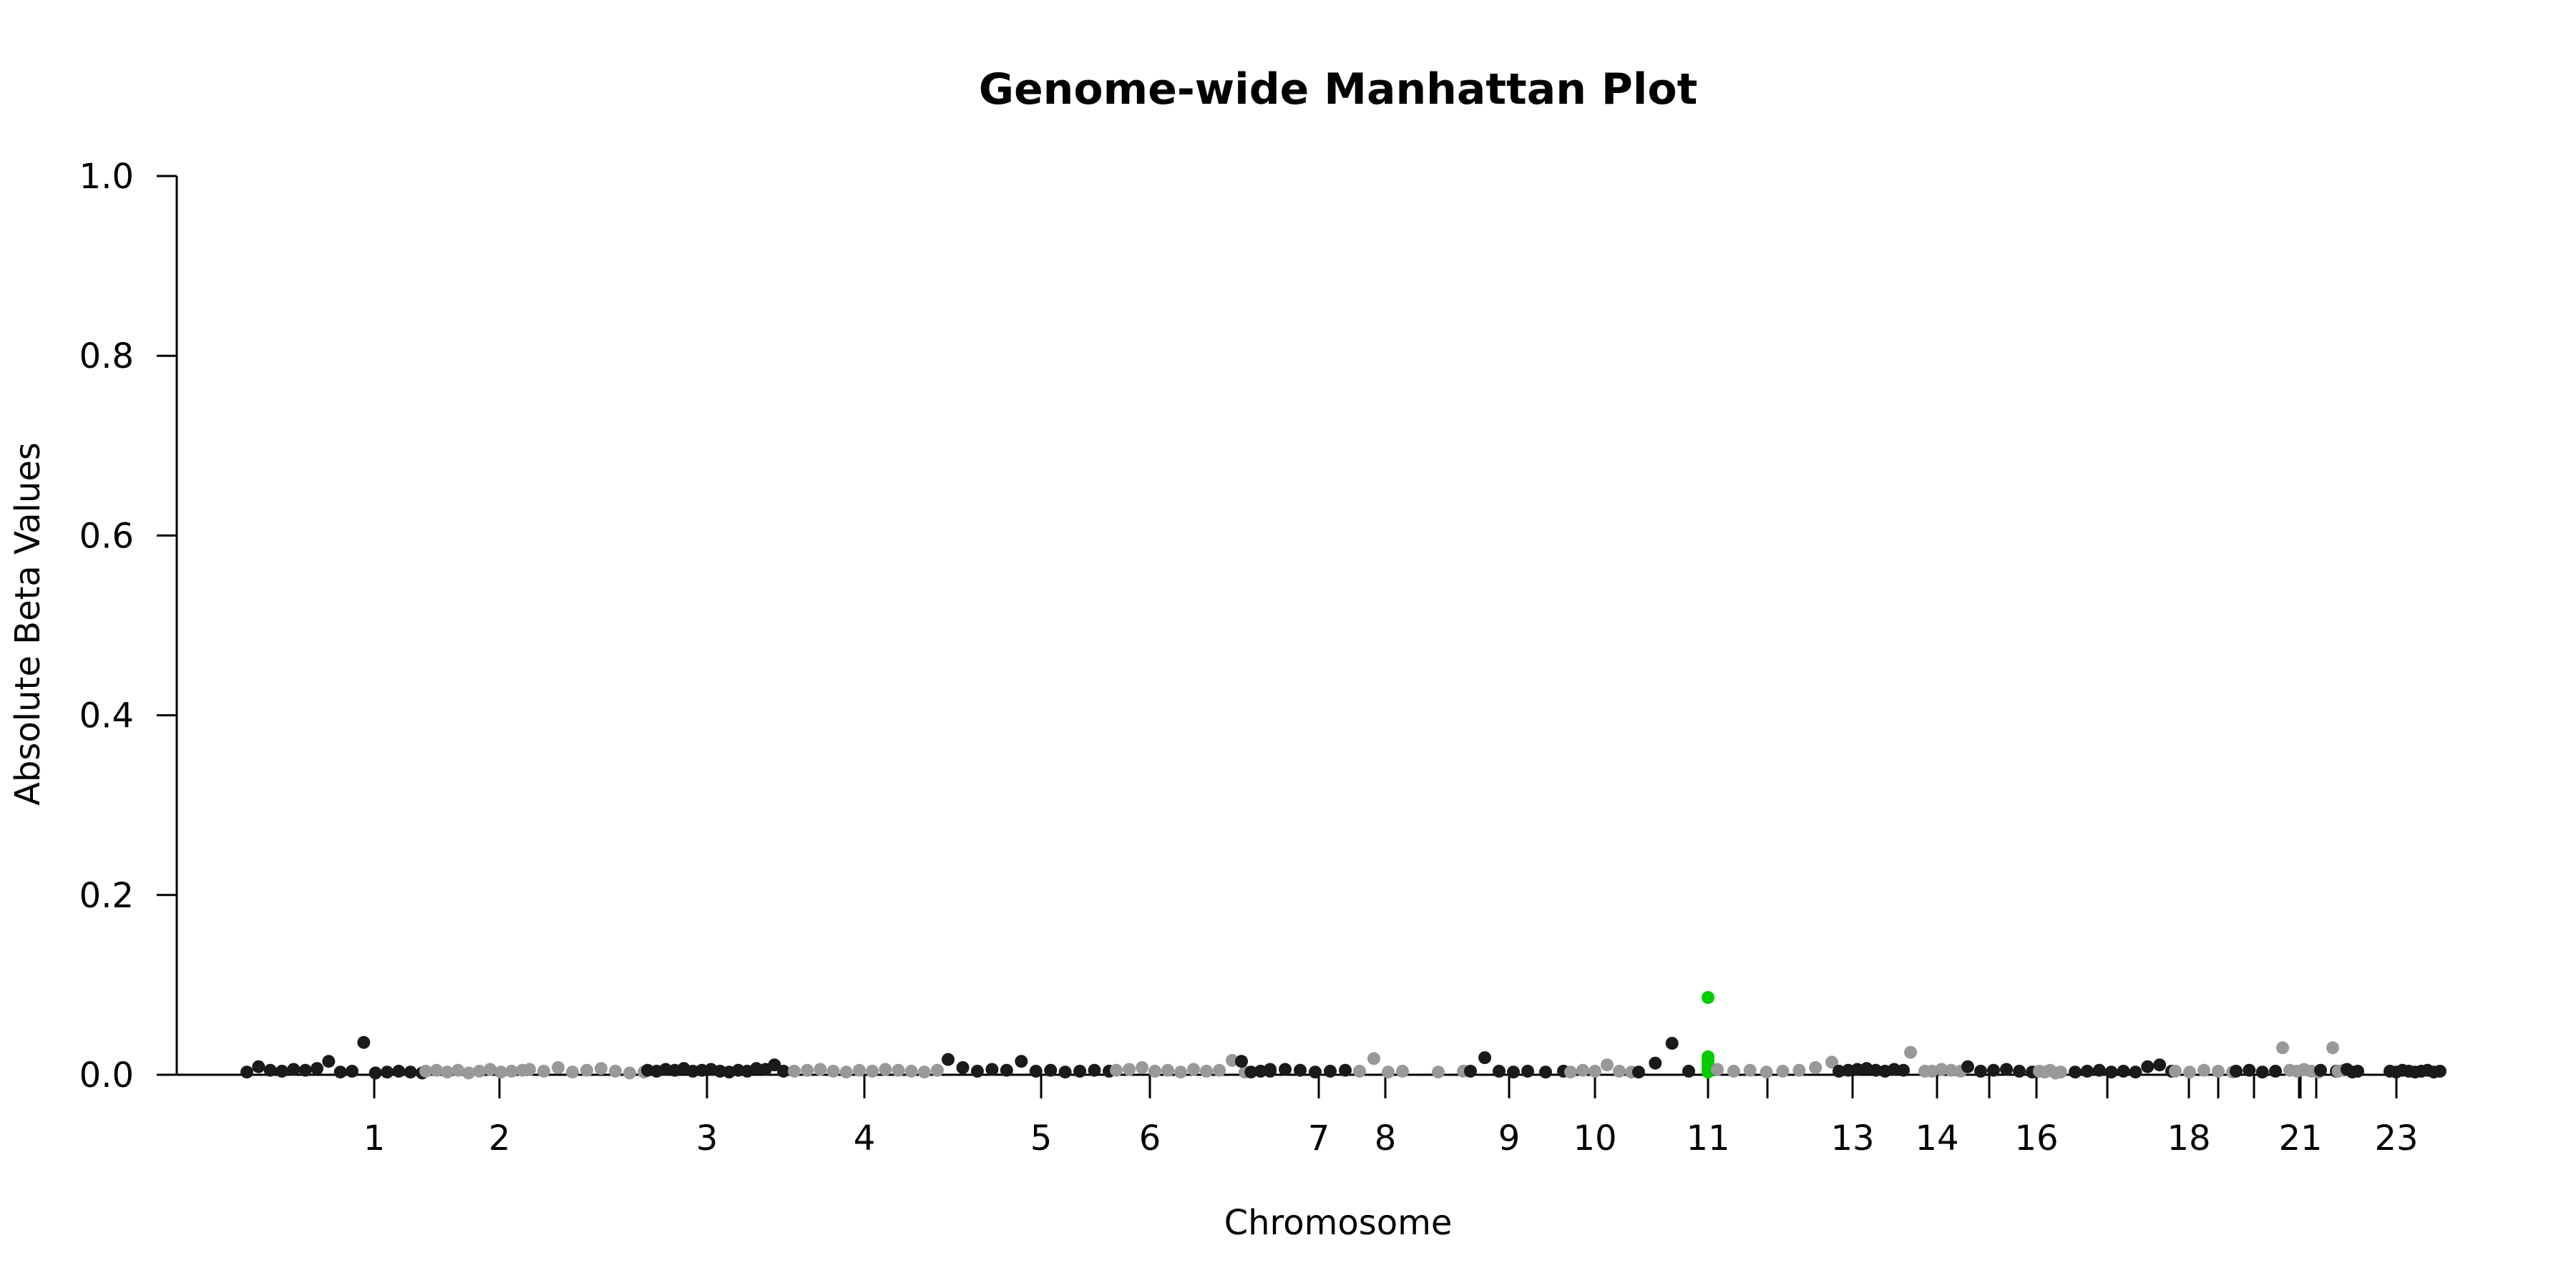  What do you see at coordinates (1041, 1138) in the screenshot?
I see `x-tick-label: 5` at bounding box center [1041, 1138].